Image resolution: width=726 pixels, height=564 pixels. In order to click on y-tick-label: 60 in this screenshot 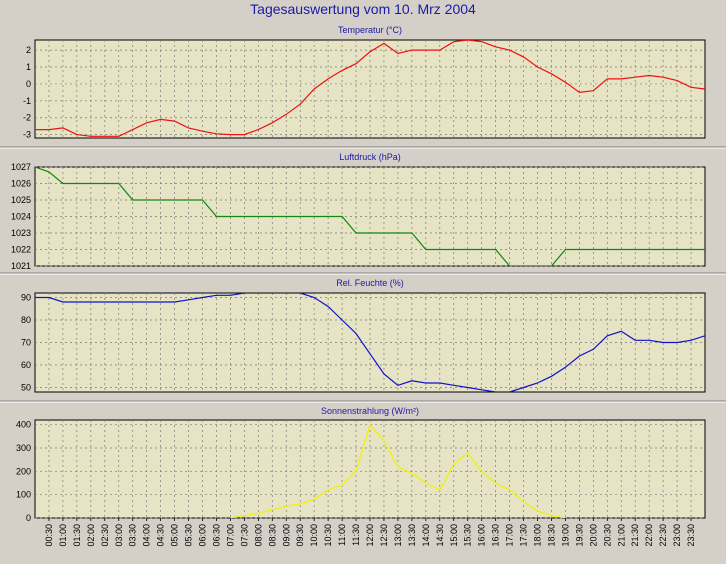, I will do `click(26, 365)`.